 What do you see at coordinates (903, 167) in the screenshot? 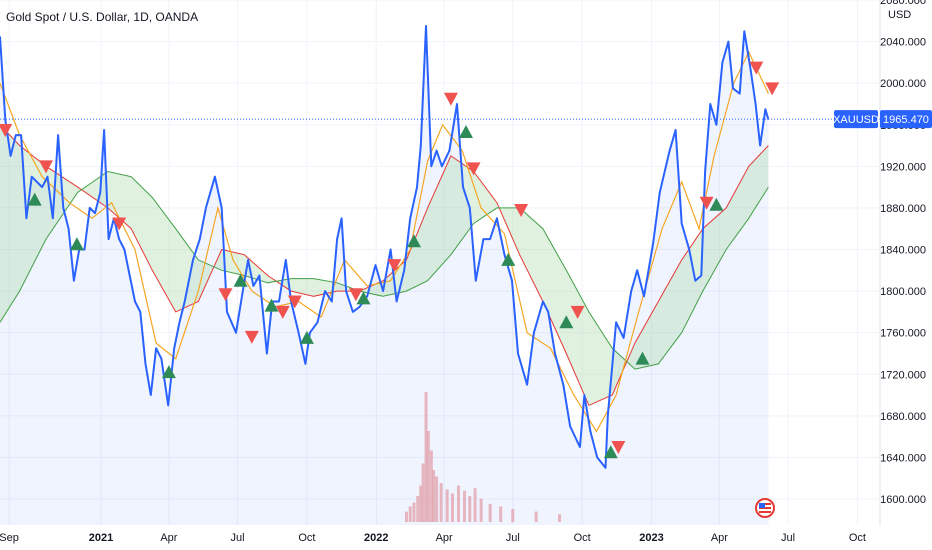
I see `y-tick-label: 1920.000` at bounding box center [903, 167].